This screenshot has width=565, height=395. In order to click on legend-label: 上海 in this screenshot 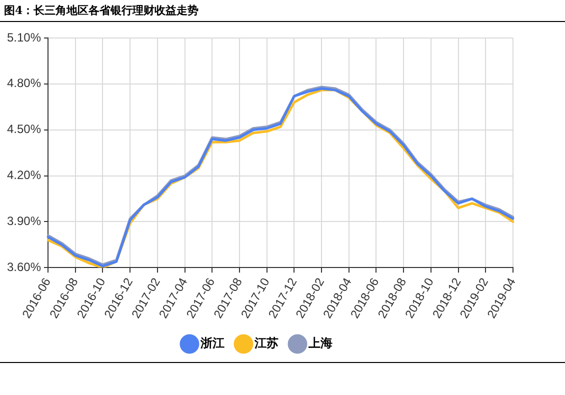, I will do `click(320, 343)`.